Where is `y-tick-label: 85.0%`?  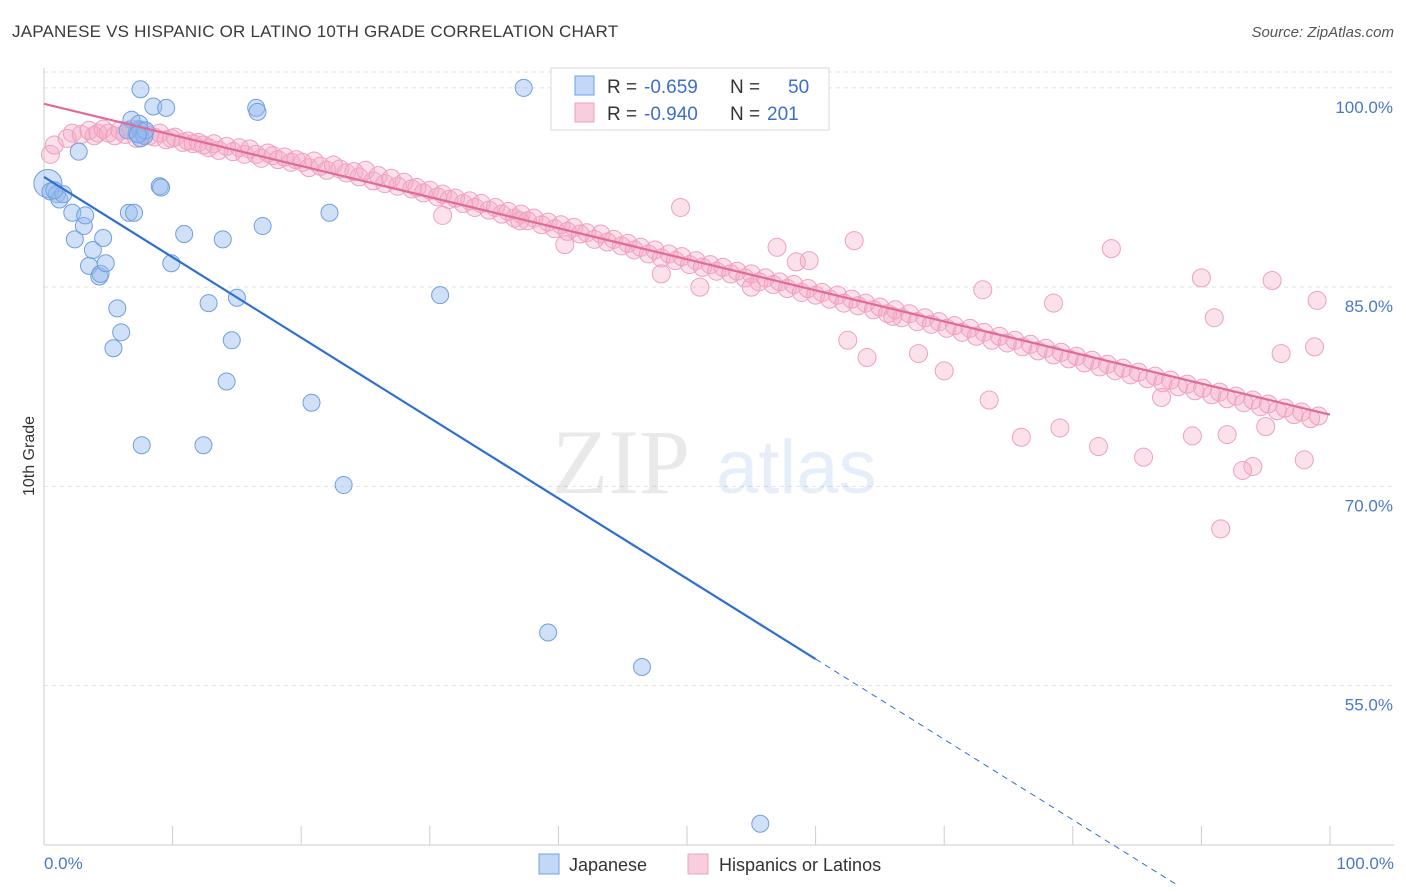
y-tick-label: 85.0% is located at coordinates (1369, 306).